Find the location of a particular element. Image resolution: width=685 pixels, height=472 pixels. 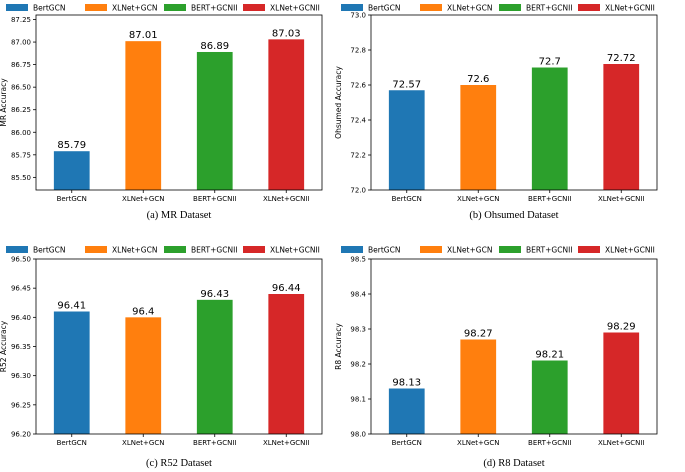

data-label: 98.29 is located at coordinates (621, 327).